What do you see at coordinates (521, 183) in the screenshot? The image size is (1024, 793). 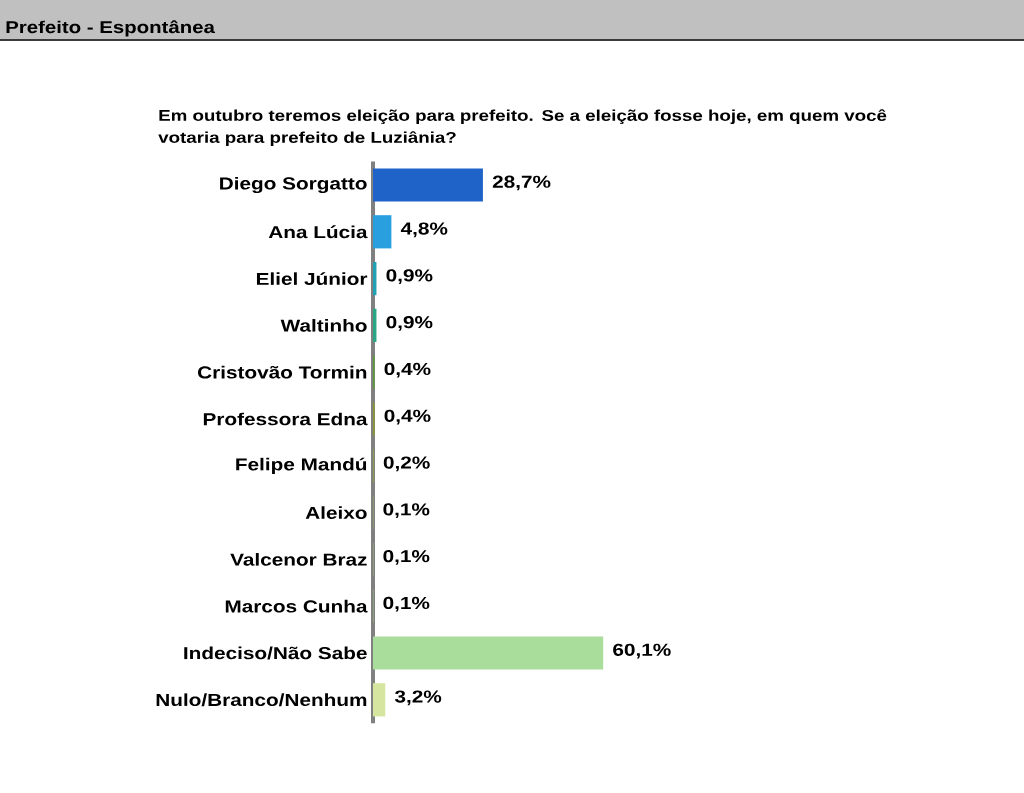 I see `data-label: 28,7%` at bounding box center [521, 183].